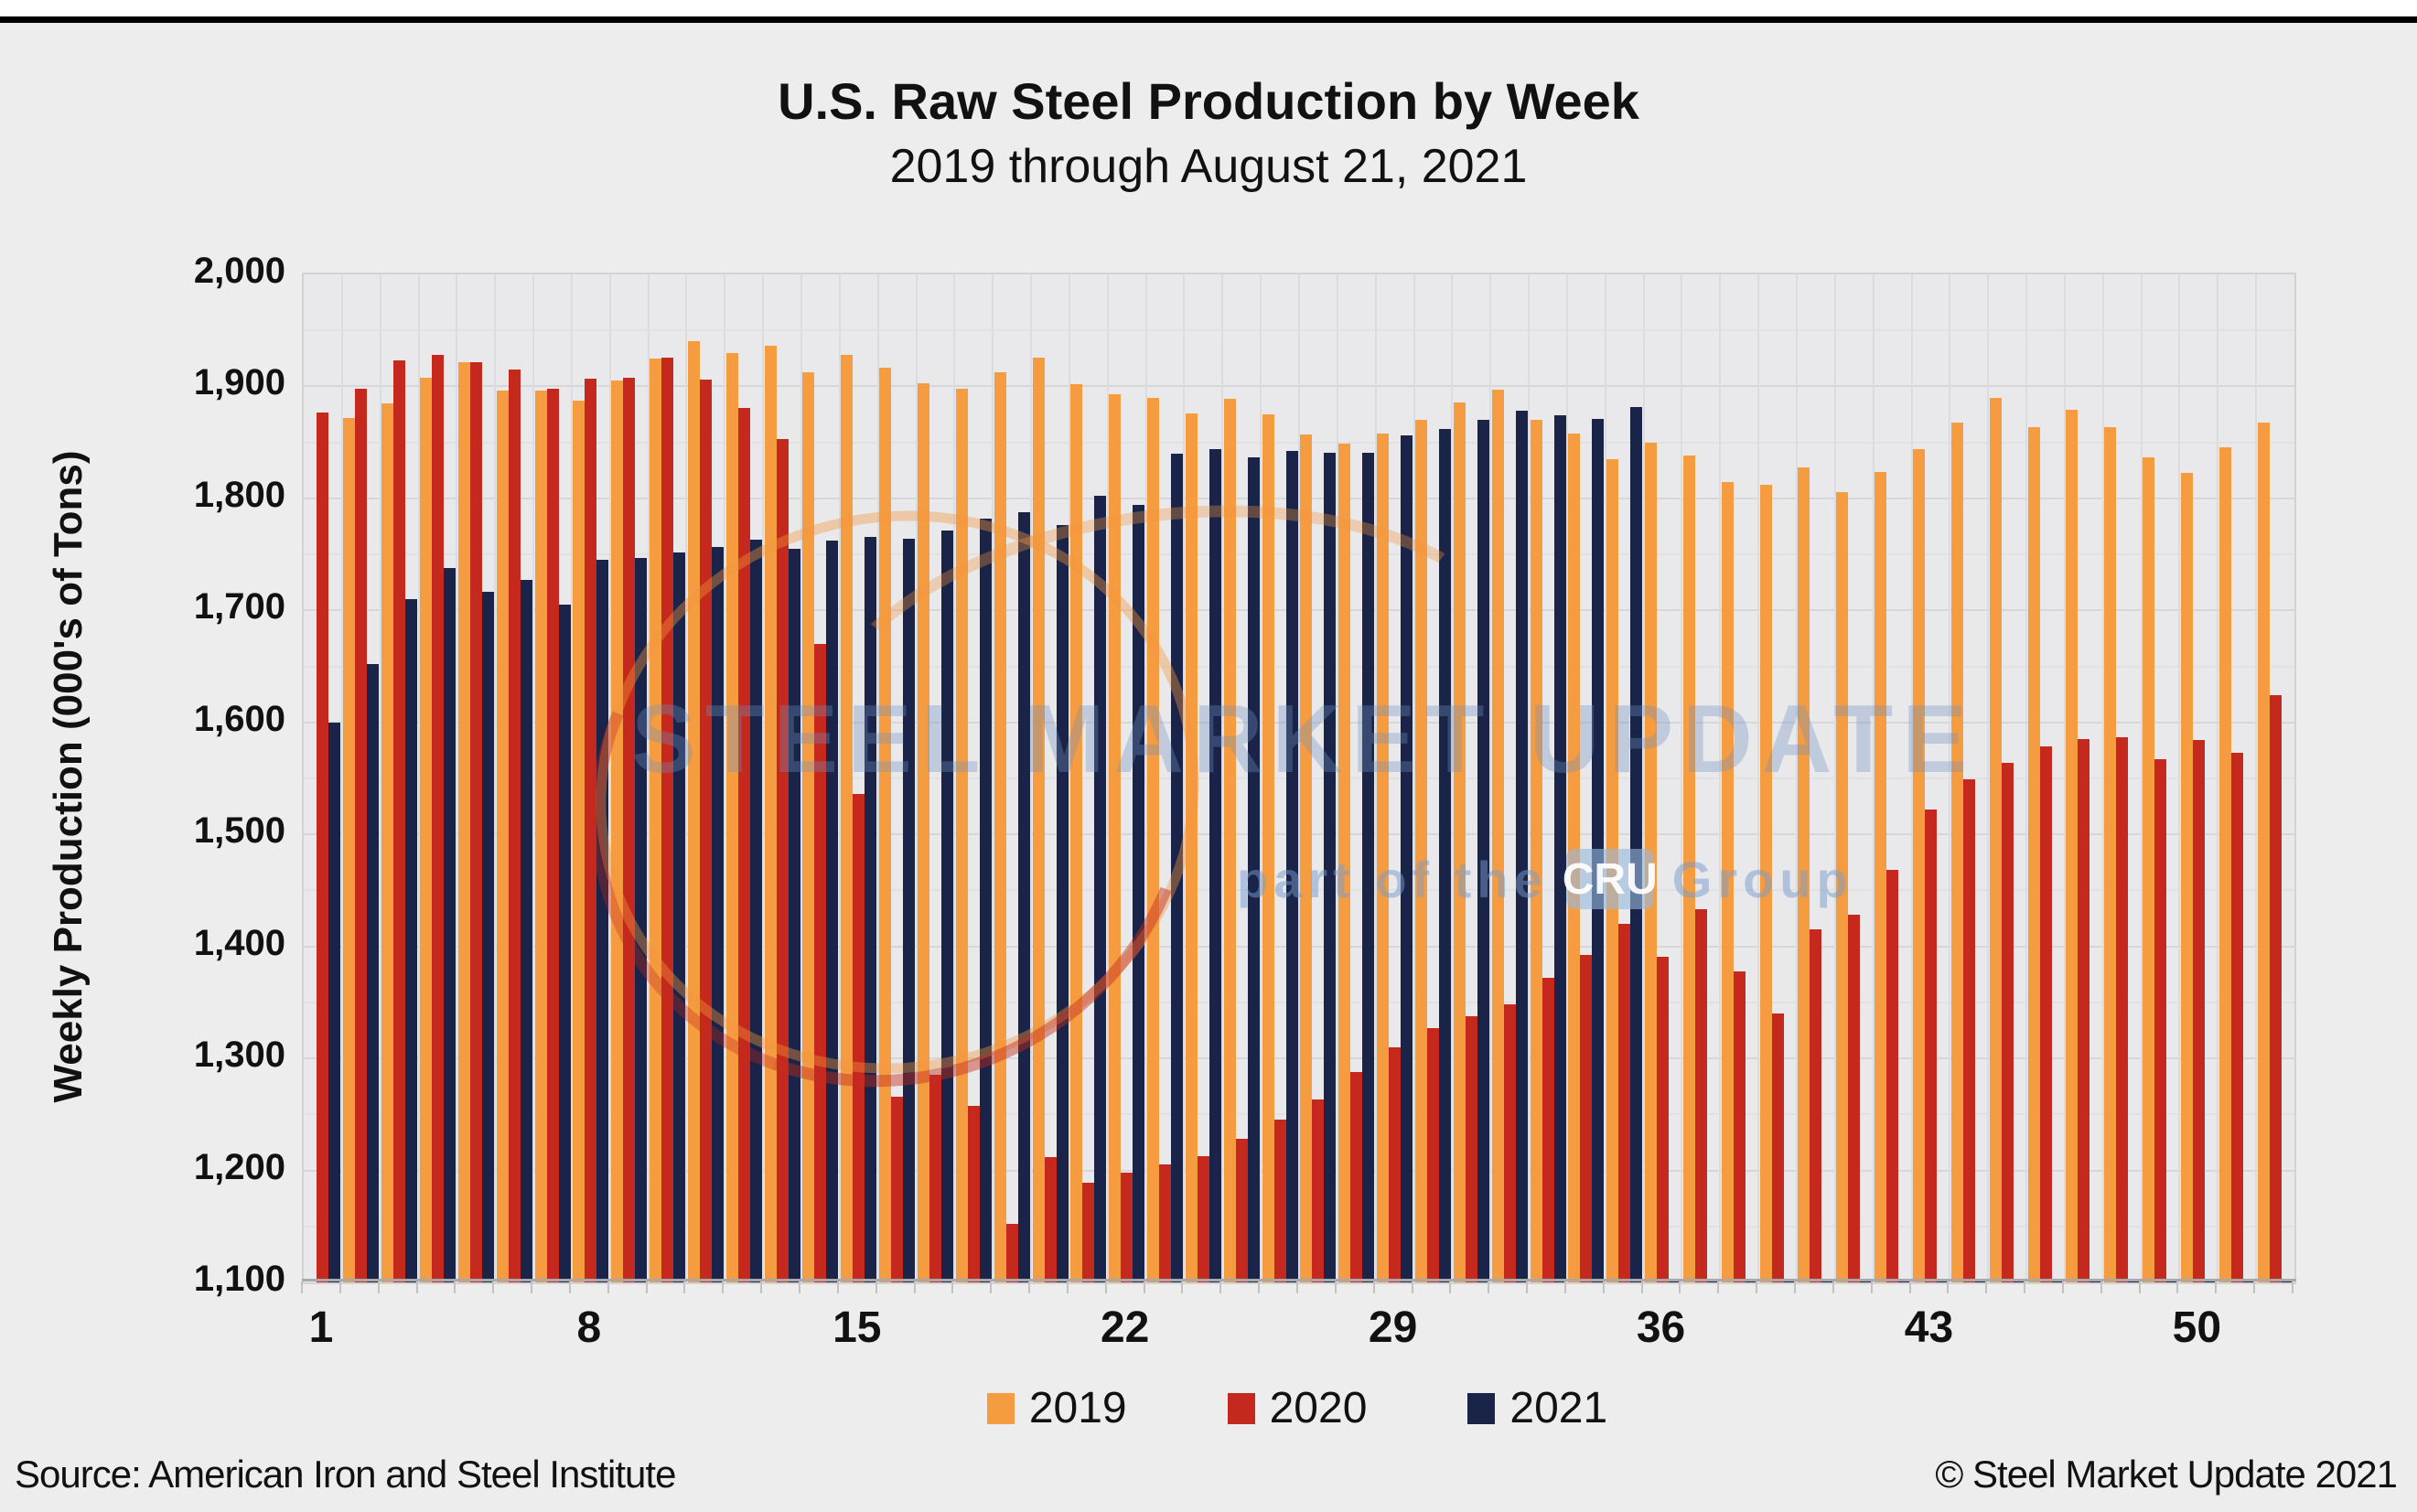  Describe the element at coordinates (321, 1327) in the screenshot. I see `x-label-week-1: 1` at that location.